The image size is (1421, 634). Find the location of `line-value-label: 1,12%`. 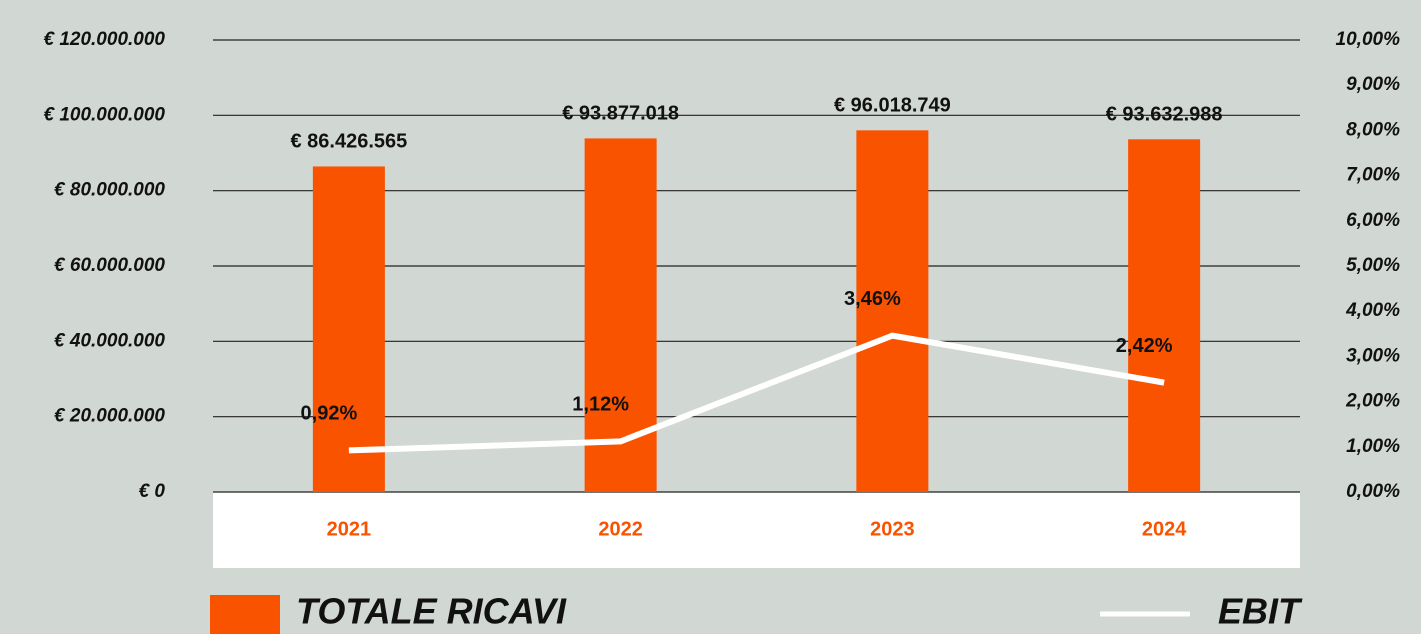

line-value-label: 1,12% is located at coordinates (600, 405).